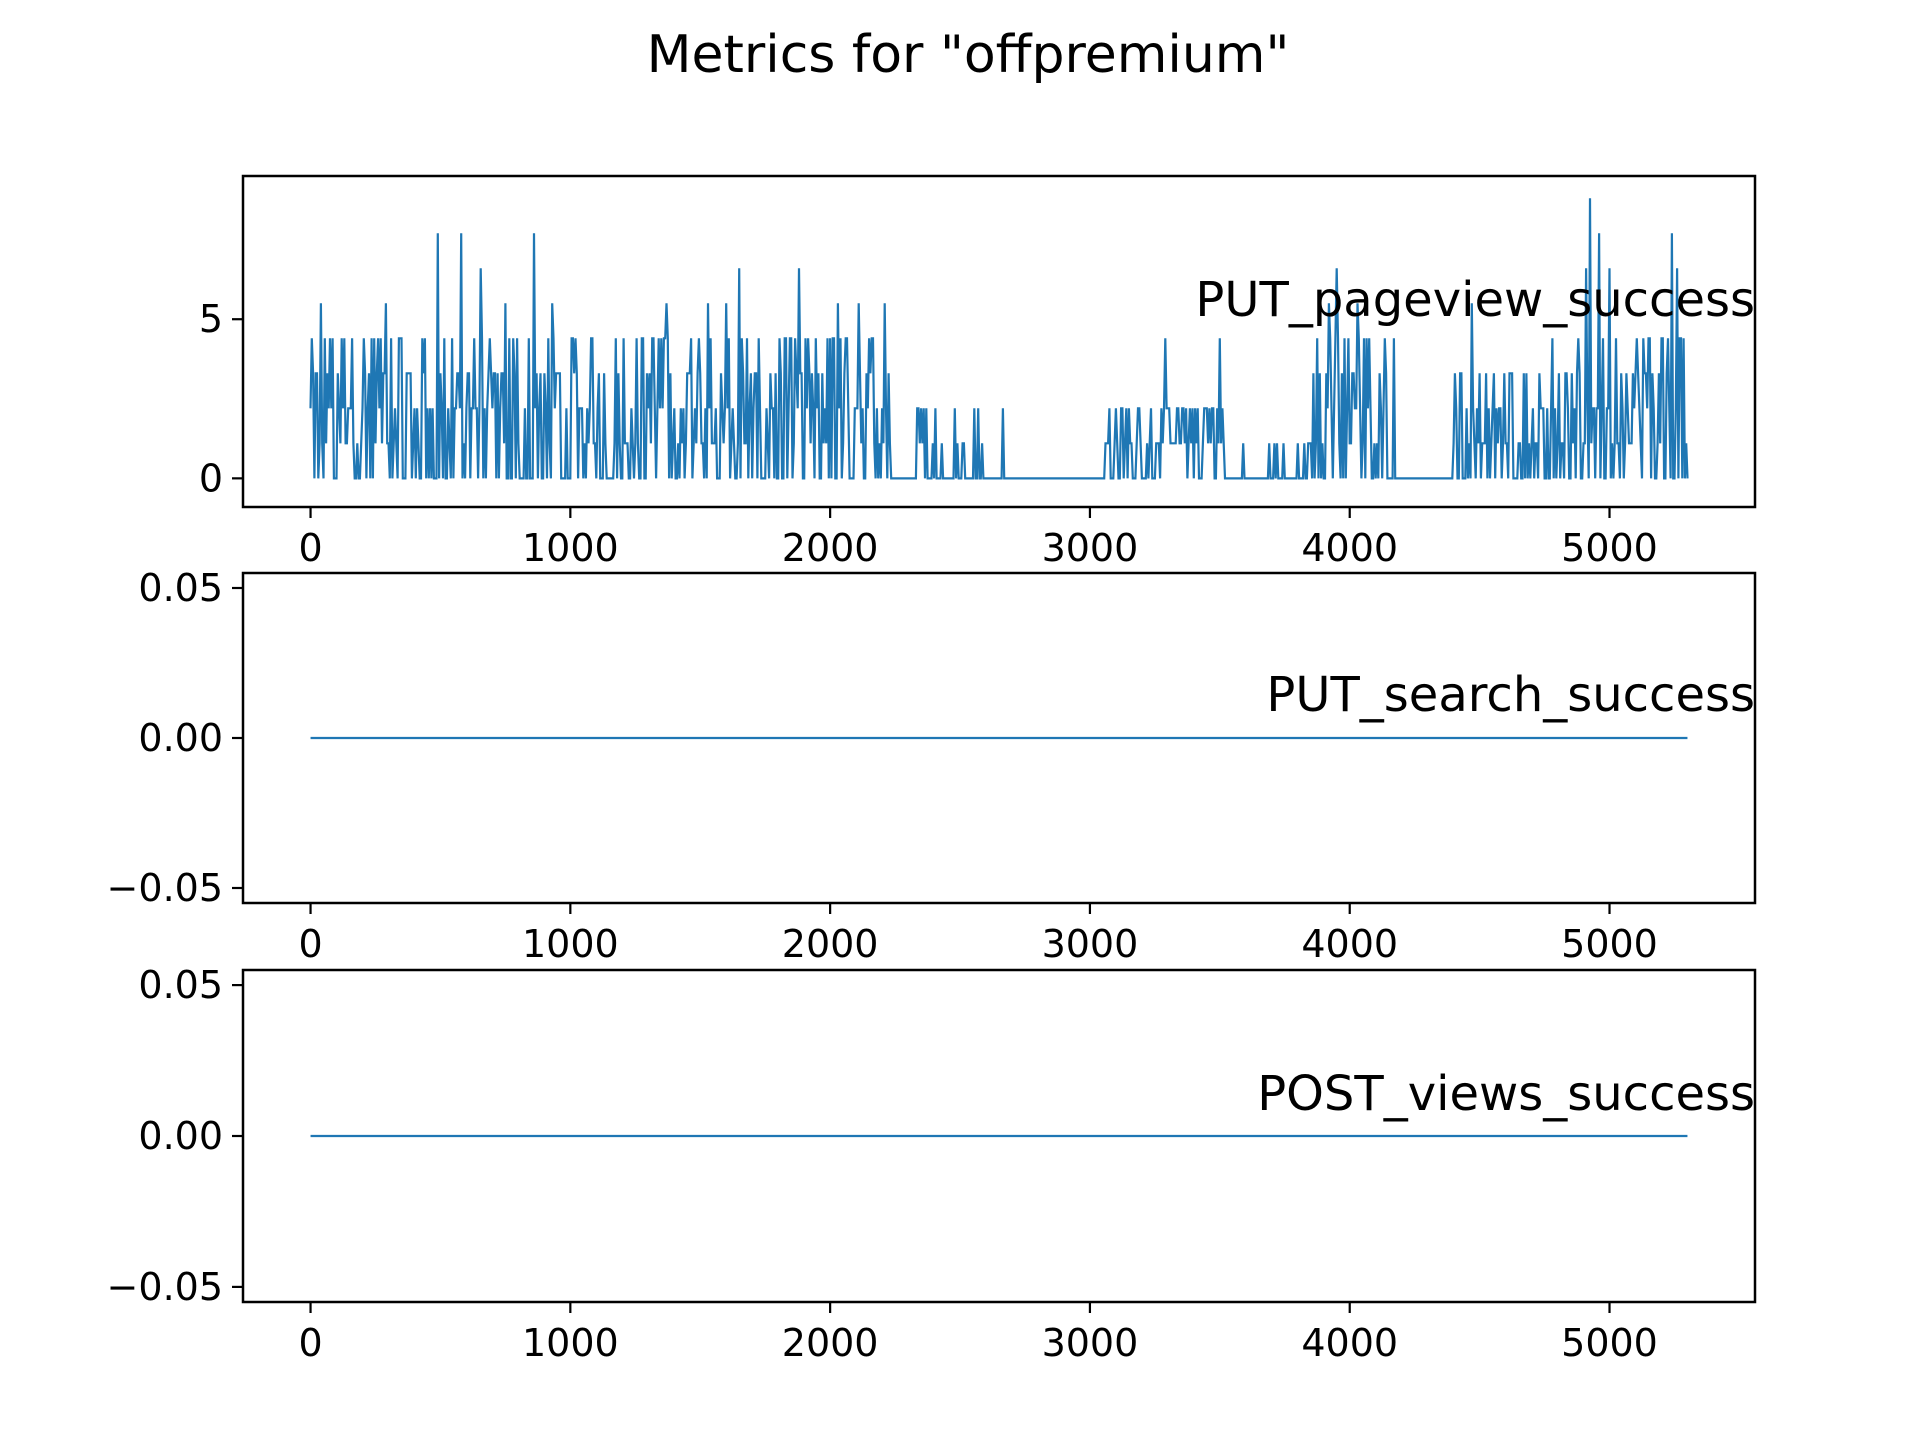 The image size is (1920, 1440). Describe the element at coordinates (1475, 300) in the screenshot. I see `series-label: PUT_pageview_success` at that location.